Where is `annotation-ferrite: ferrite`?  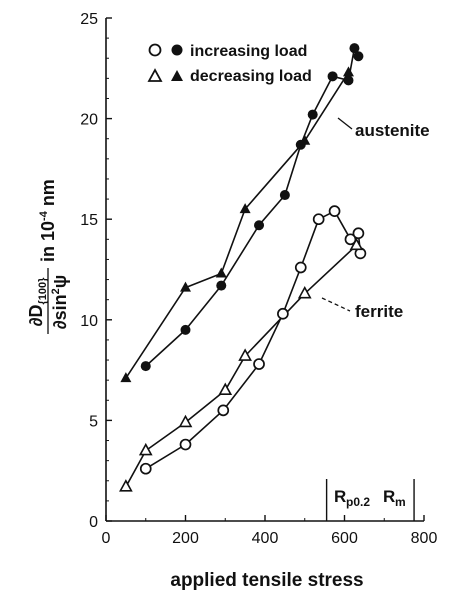 annotation-ferrite: ferrite is located at coordinates (379, 311).